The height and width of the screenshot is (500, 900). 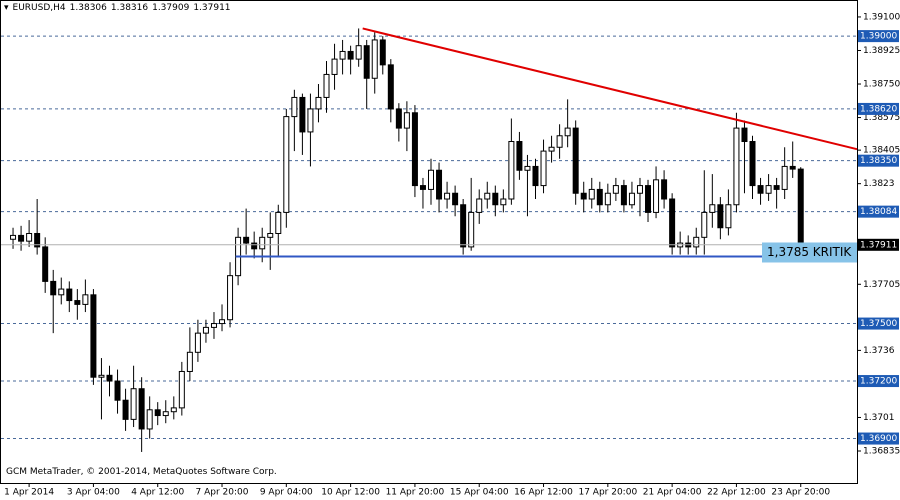 I want to click on support-label-box, so click(x=809, y=252).